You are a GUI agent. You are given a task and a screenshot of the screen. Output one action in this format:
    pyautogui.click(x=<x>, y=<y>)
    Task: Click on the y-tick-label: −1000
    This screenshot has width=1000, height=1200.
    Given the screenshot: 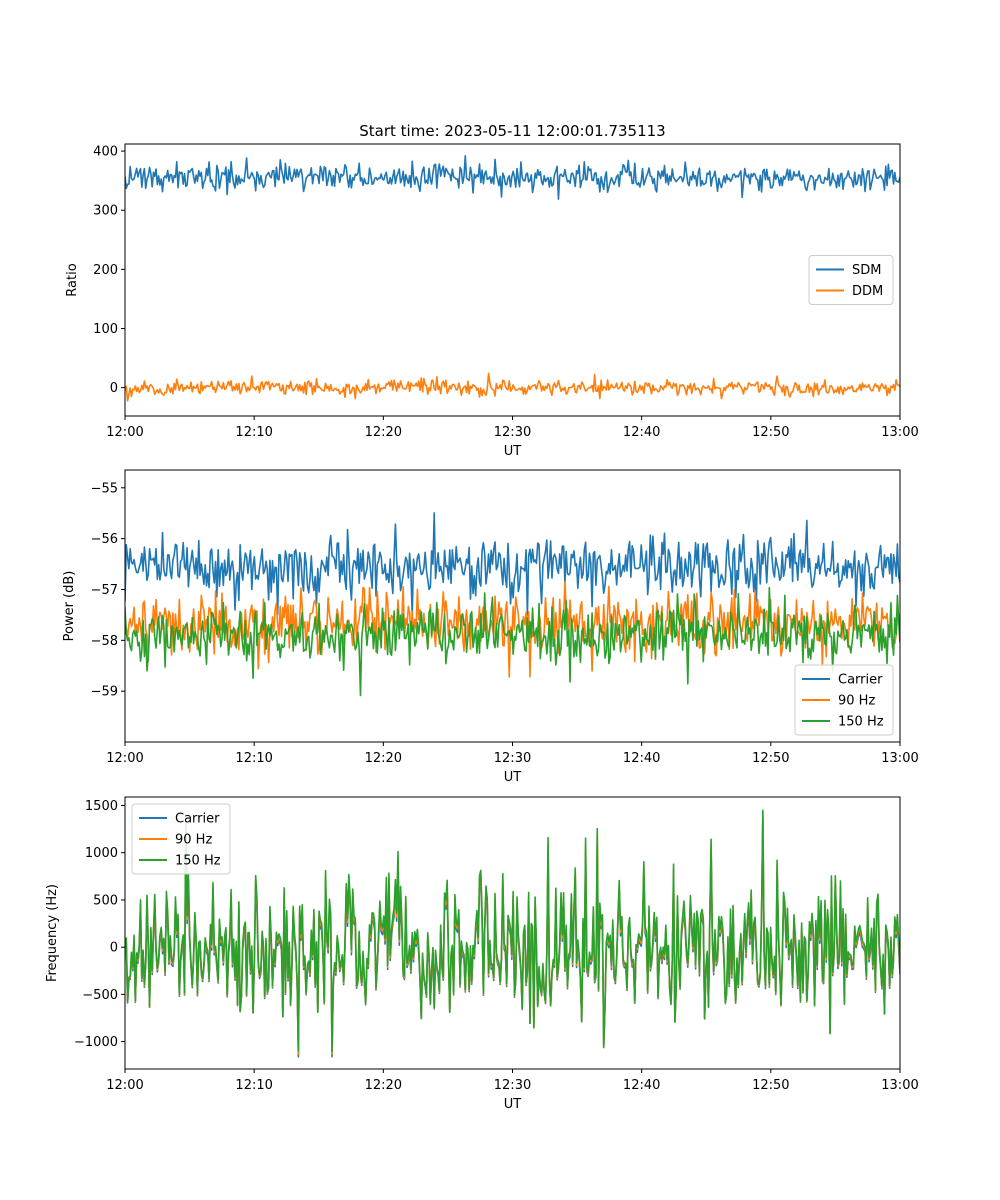 What is the action you would take?
    pyautogui.click(x=96, y=1042)
    